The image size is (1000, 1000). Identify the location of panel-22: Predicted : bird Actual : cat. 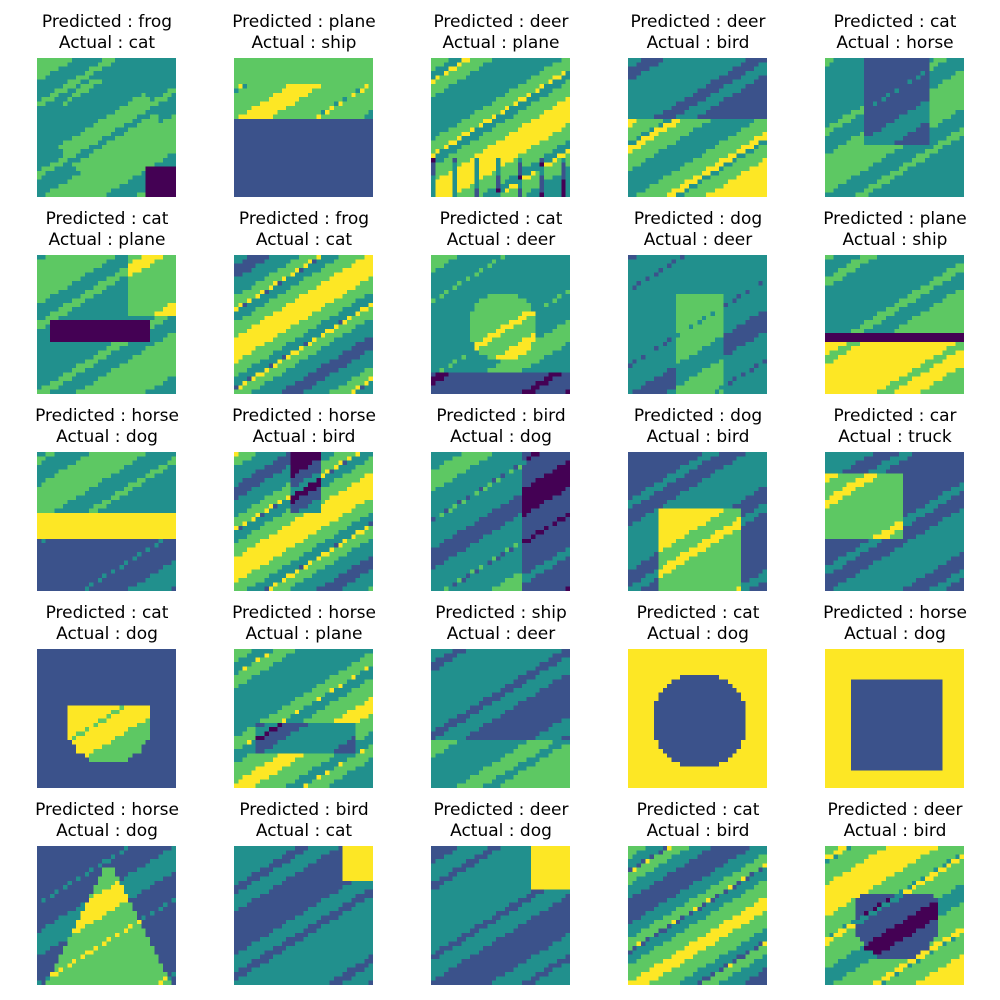
(304, 886).